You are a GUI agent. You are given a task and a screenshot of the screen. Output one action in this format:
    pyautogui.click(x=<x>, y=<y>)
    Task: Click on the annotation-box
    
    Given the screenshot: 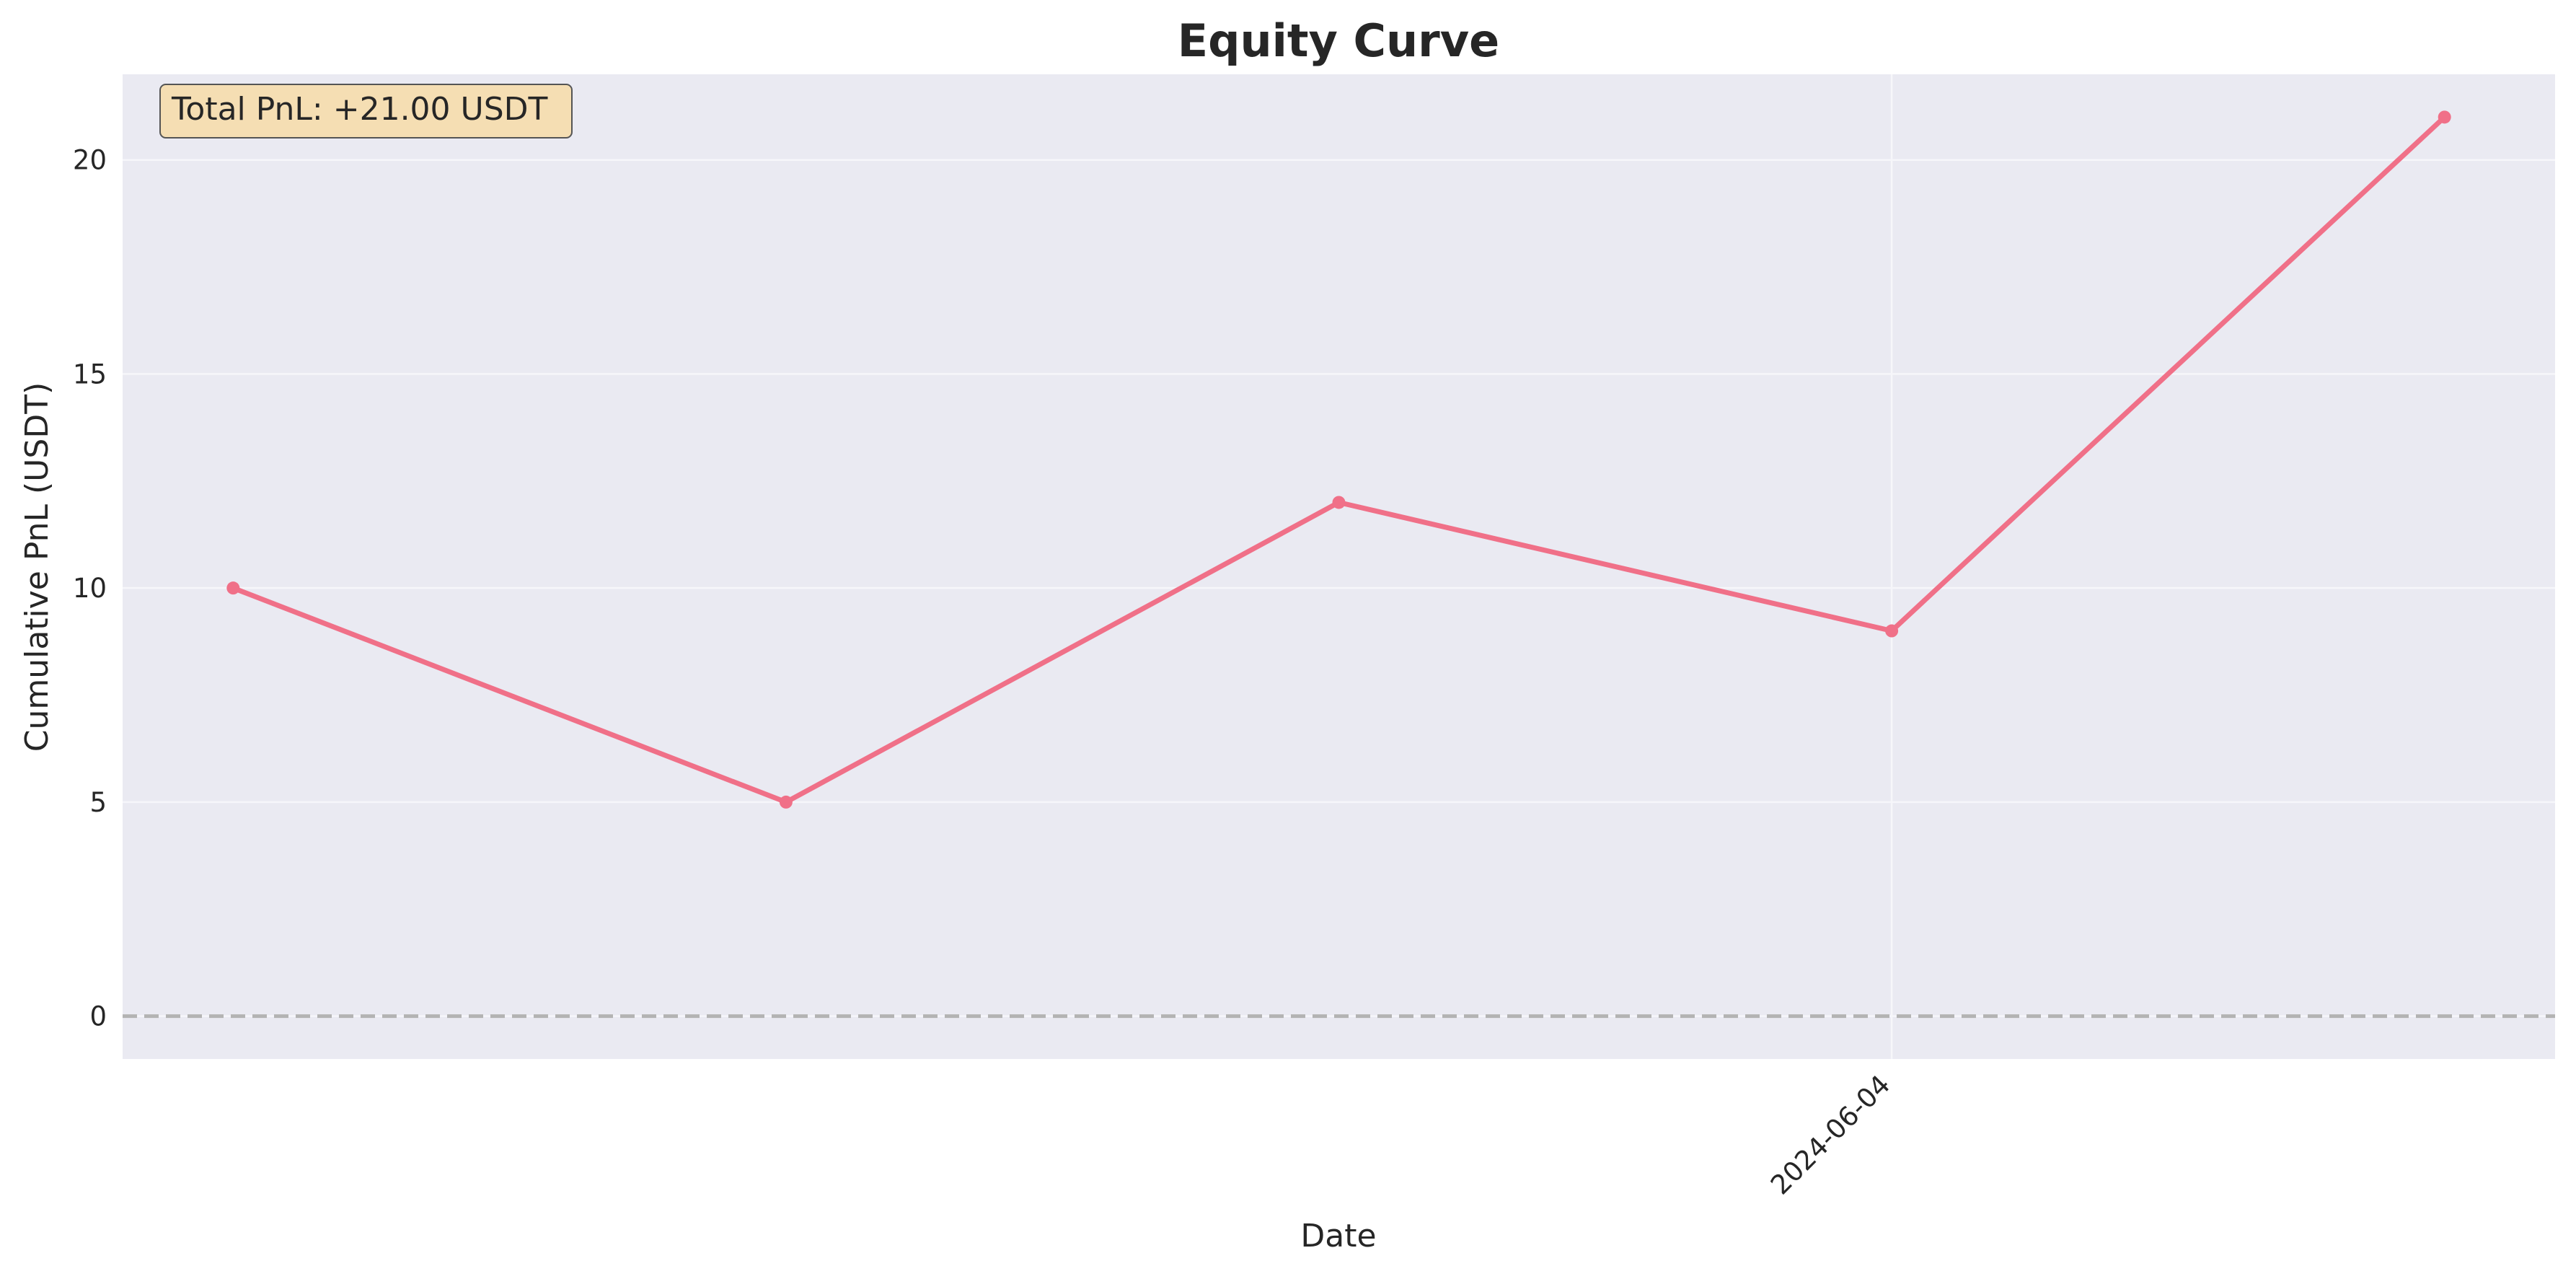 What is the action you would take?
    pyautogui.click(x=366, y=111)
    